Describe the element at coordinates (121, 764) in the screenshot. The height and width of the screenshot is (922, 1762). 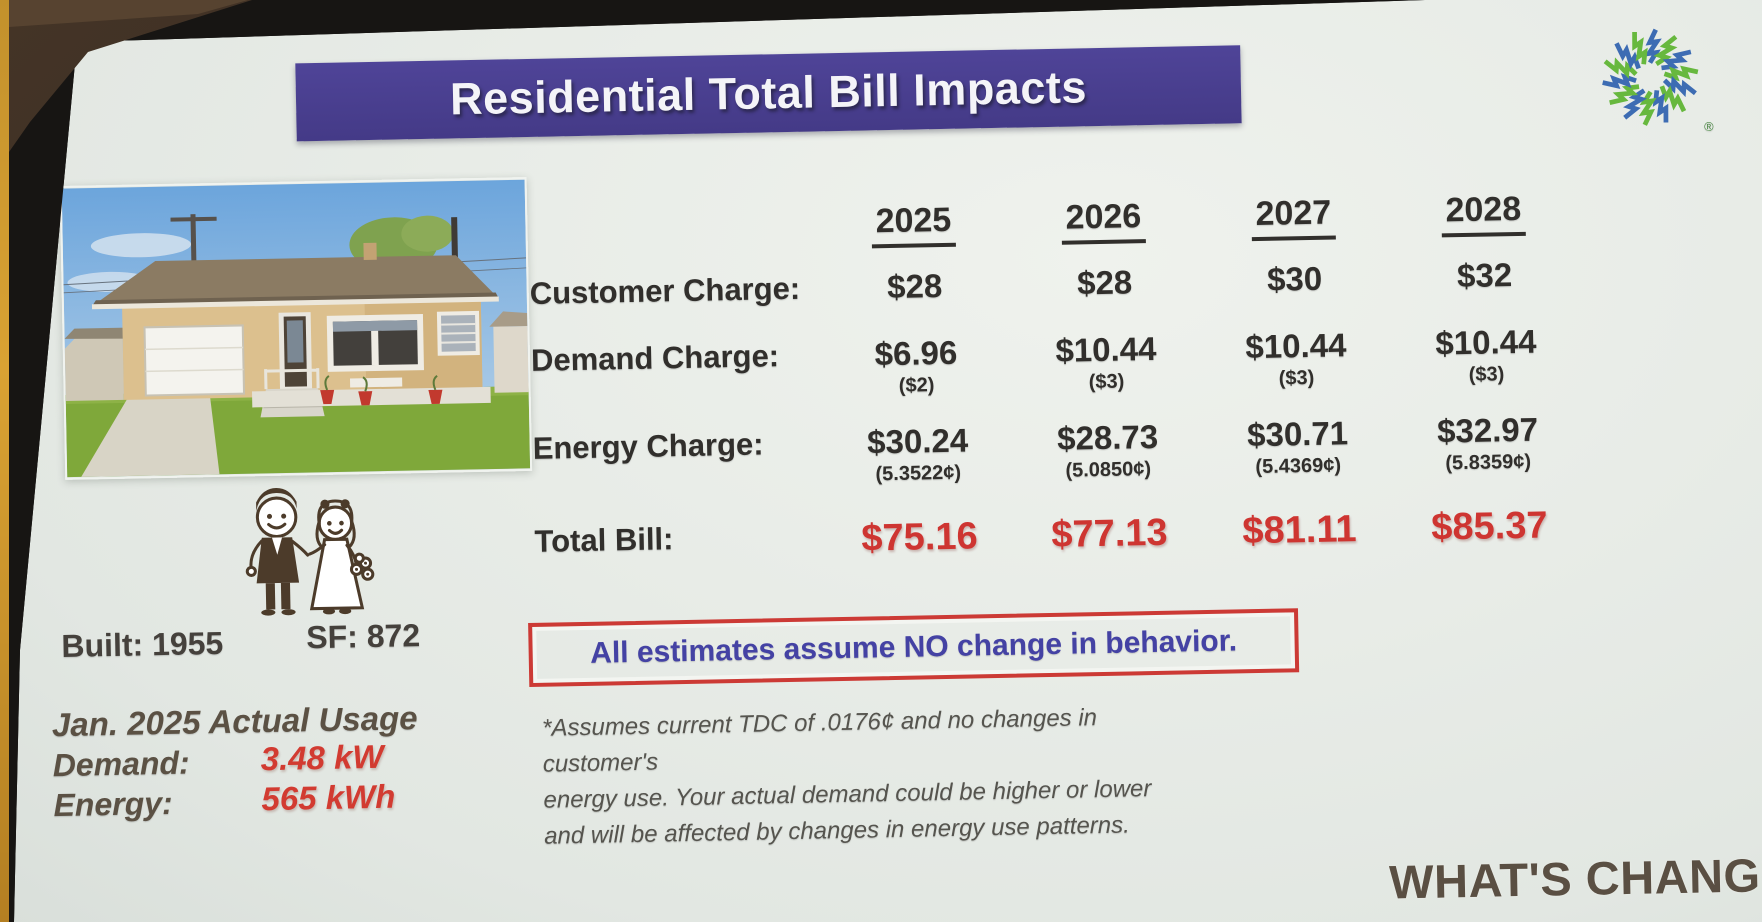
I see `demand-label: Demand:` at that location.